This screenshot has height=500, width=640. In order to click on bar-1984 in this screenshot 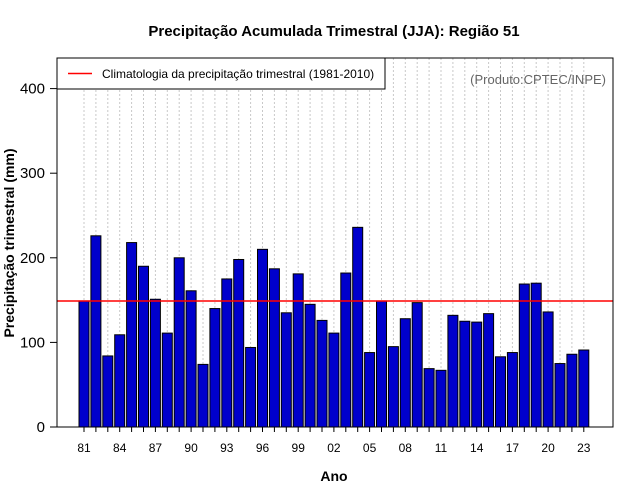, I will do `click(120, 381)`.